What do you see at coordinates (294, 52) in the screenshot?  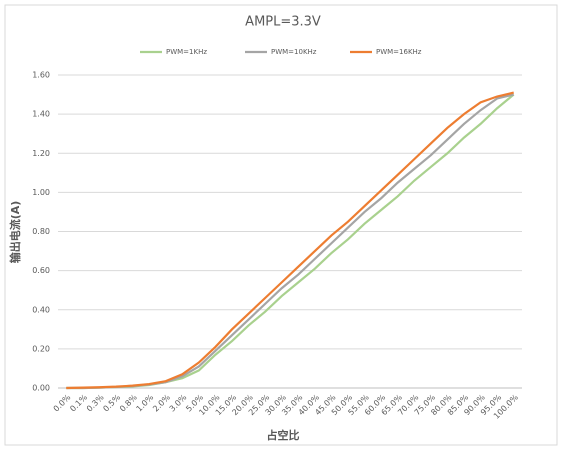 I see `legend-label: PWM=10KHz` at bounding box center [294, 52].